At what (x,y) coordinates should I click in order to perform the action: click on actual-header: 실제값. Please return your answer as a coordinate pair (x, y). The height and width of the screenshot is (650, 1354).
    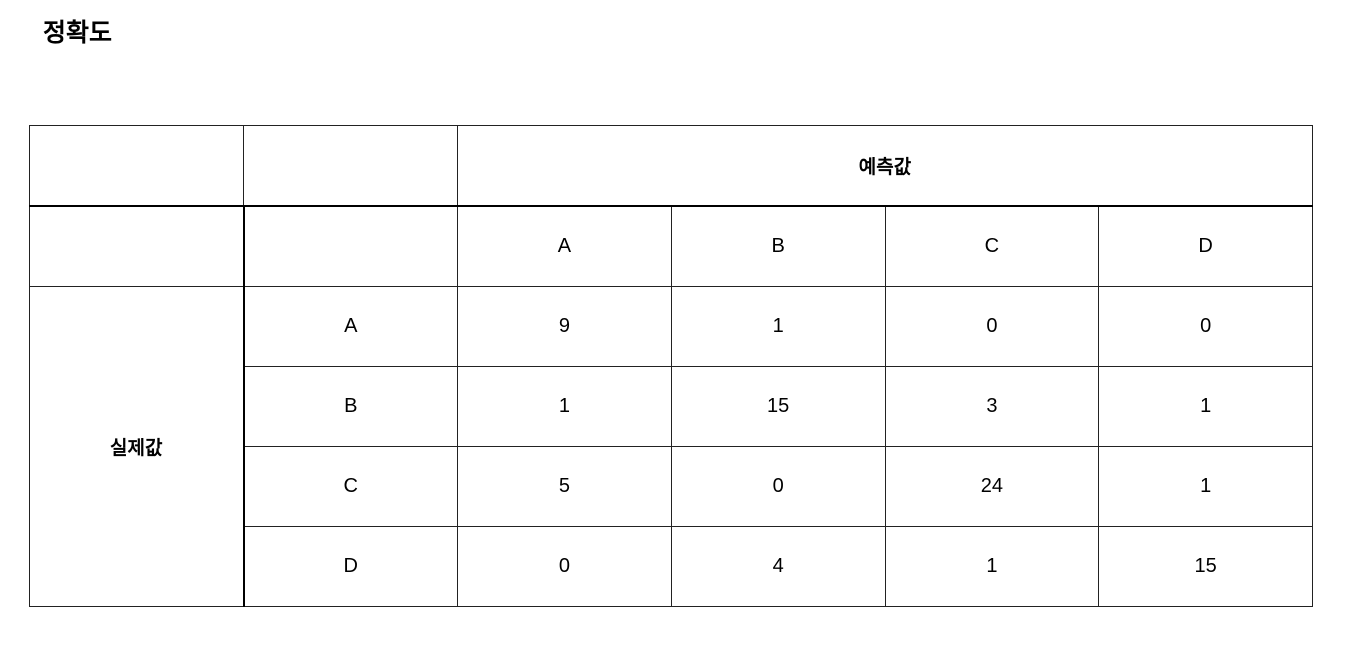
    Looking at the image, I should click on (137, 446).